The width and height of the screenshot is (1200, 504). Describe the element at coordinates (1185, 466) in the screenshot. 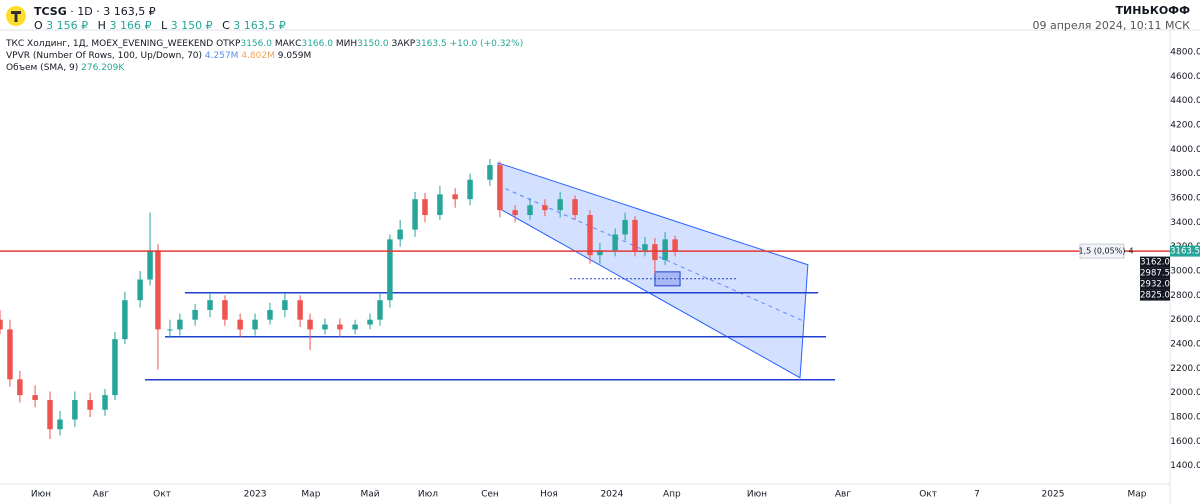

I see `y-tick-label: 1400.0` at that location.